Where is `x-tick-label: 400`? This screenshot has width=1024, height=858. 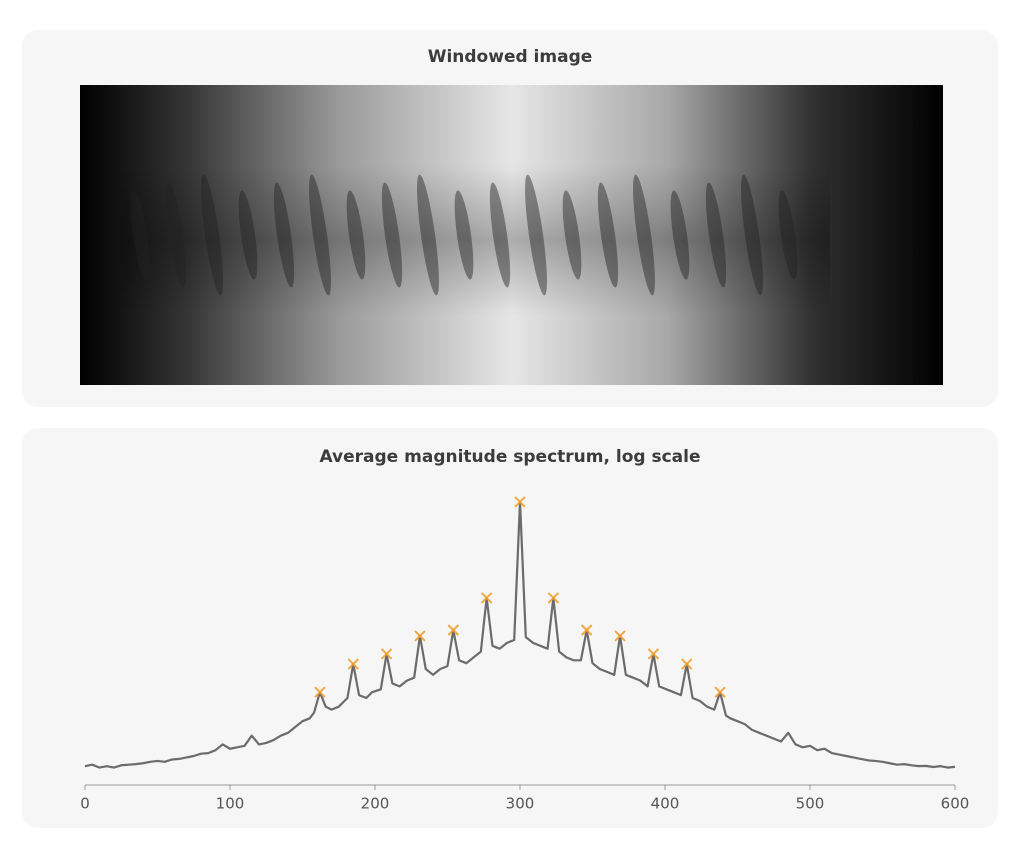 x-tick-label: 400 is located at coordinates (665, 804).